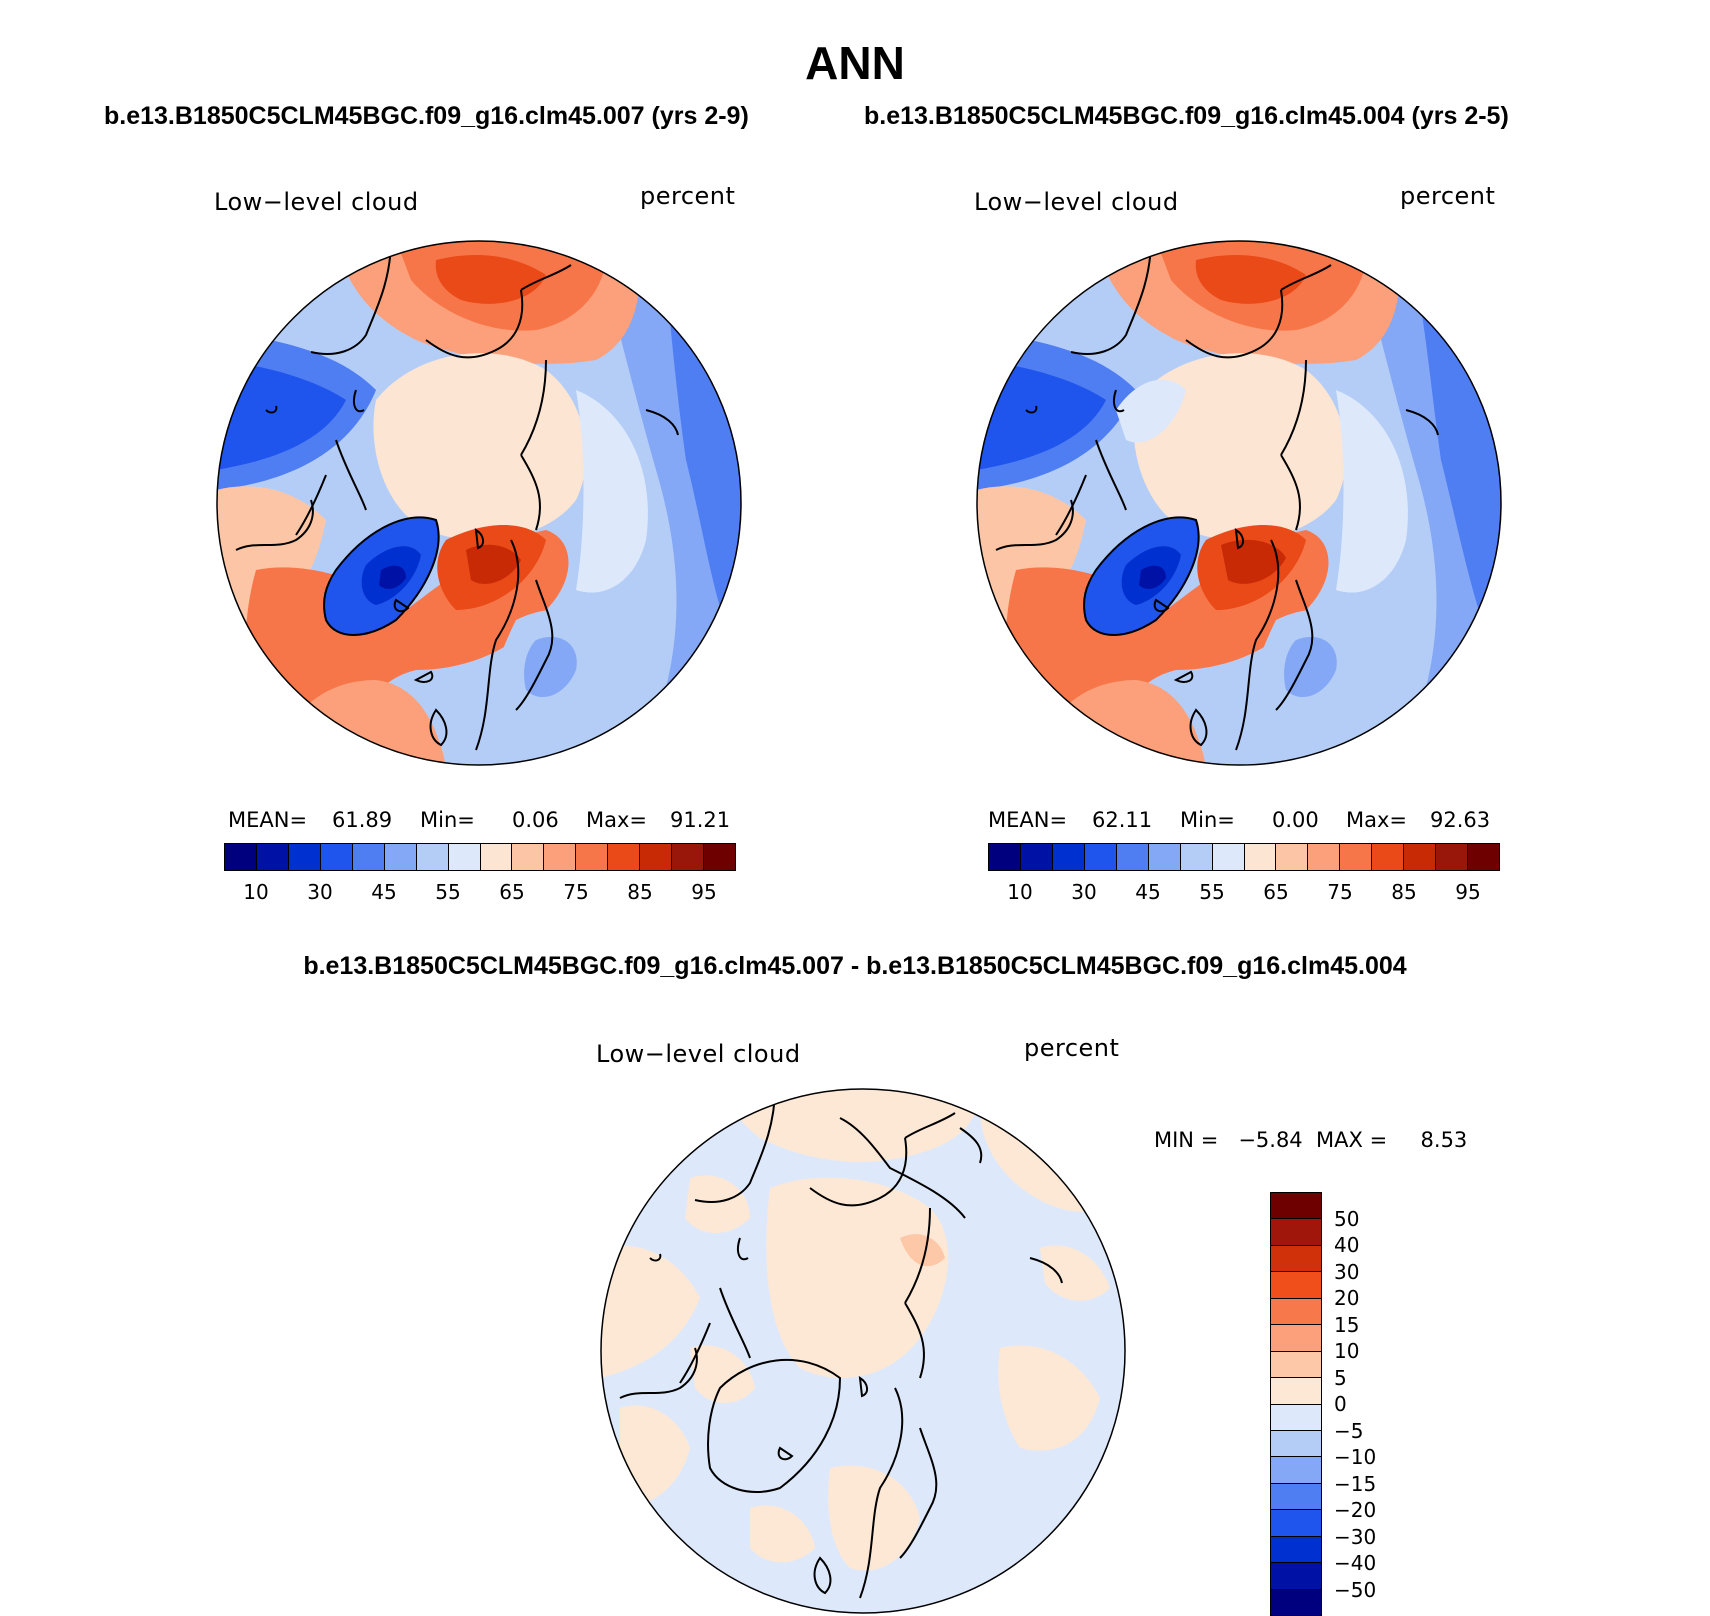 This screenshot has height=1616, width=1710. Describe the element at coordinates (1355, 1510) in the screenshot. I see `colorbar-tick-label: −20` at that location.